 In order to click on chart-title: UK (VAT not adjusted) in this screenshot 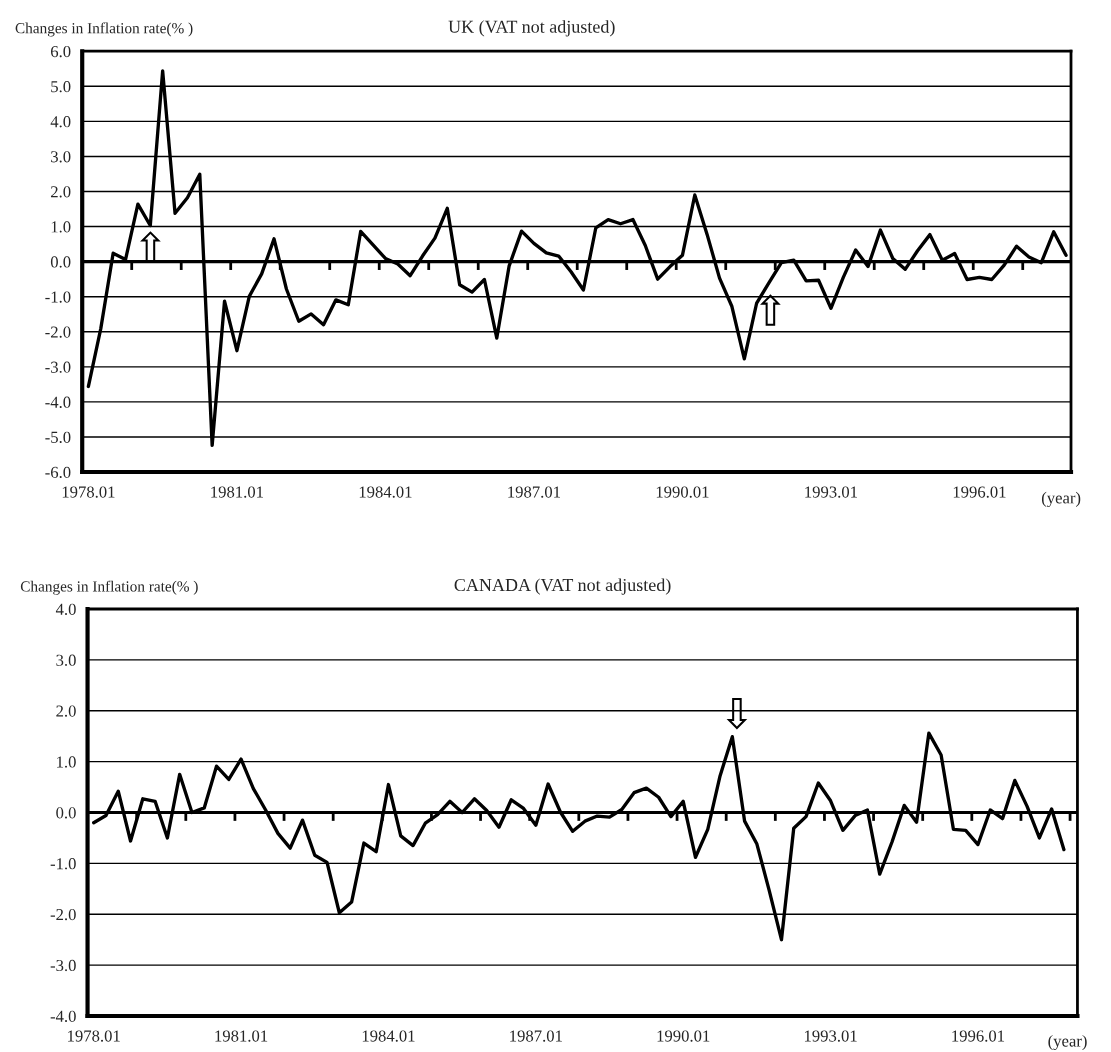, I will do `click(531, 28)`.